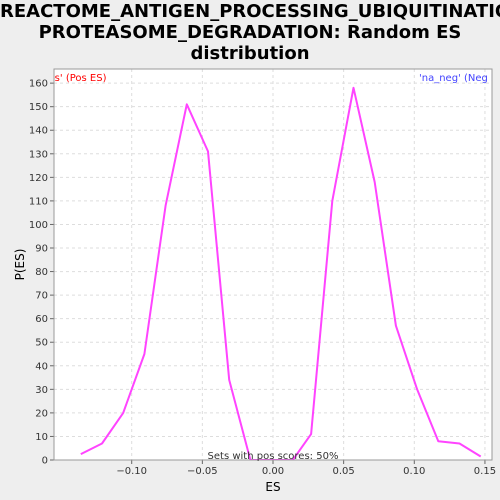 This screenshot has width=500, height=500. What do you see at coordinates (273, 456) in the screenshot?
I see `pos-scores-annotation: Sets with pos scores: 50%` at bounding box center [273, 456].